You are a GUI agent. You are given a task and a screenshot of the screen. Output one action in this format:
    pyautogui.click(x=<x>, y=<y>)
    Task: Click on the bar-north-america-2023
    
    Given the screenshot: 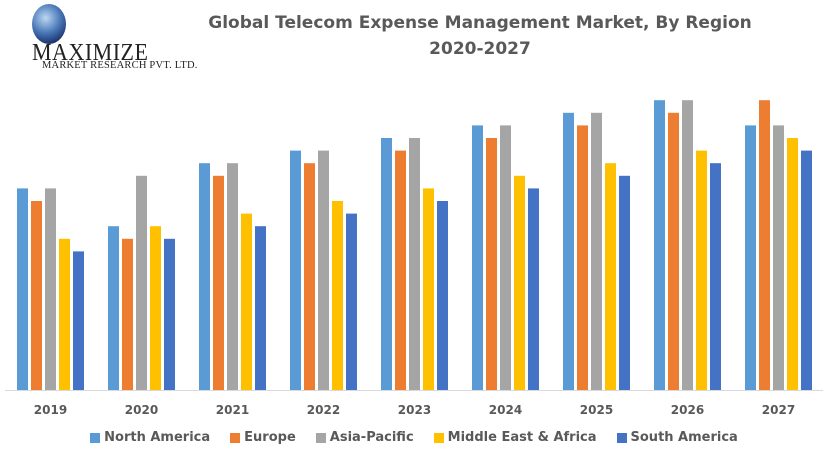 What is the action you would take?
    pyautogui.click(x=386, y=264)
    